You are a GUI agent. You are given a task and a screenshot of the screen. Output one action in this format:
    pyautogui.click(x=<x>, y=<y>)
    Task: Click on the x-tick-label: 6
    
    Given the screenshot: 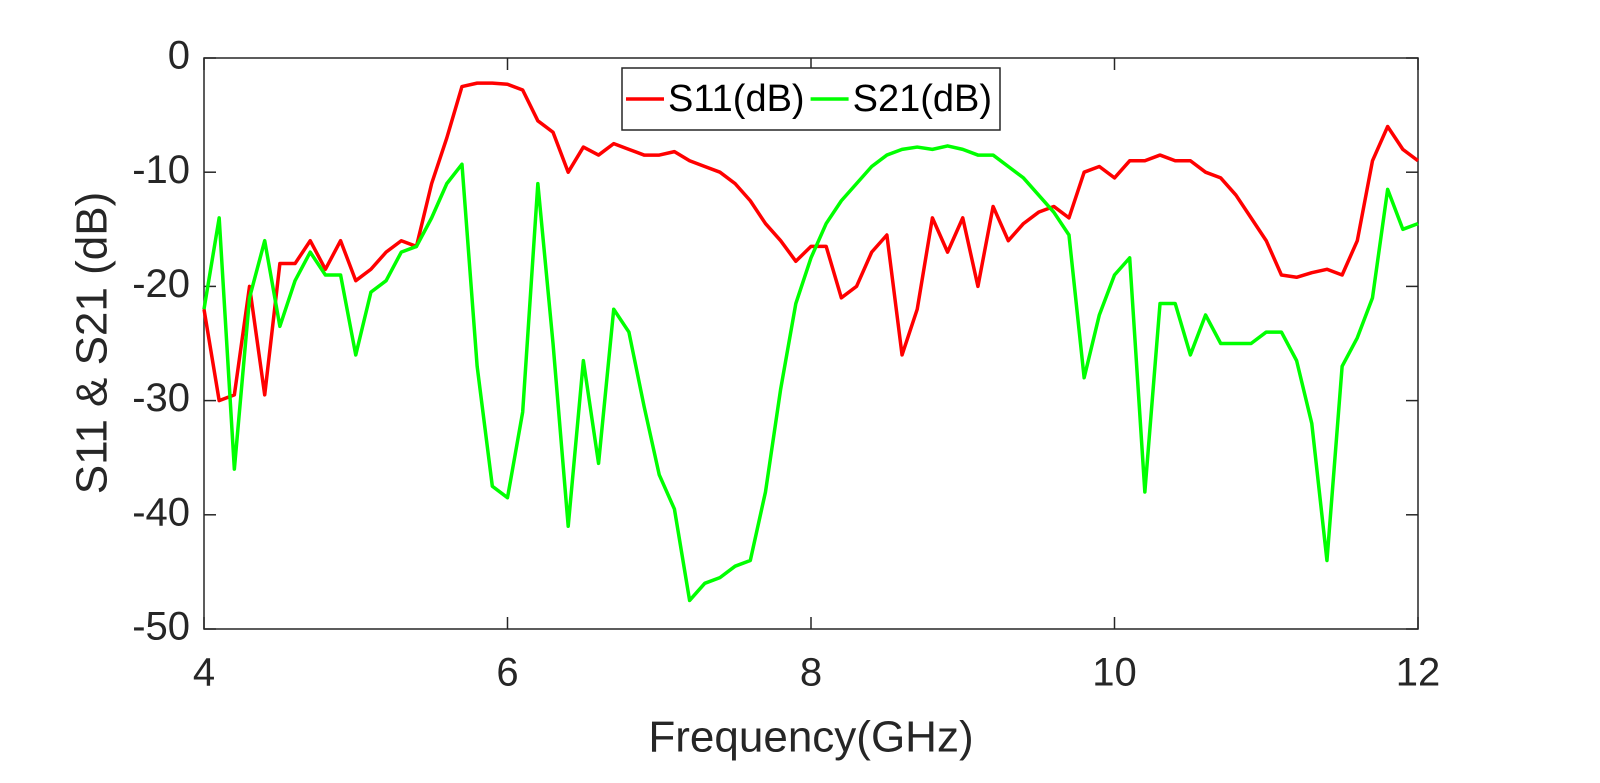 What is the action you would take?
    pyautogui.click(x=507, y=673)
    